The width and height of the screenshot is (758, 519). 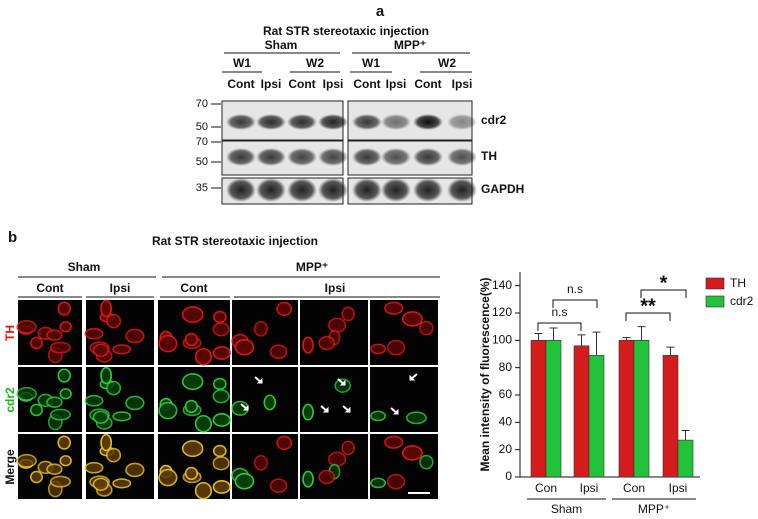 What do you see at coordinates (120, 288) in the screenshot?
I see `column-label: Ipsi` at bounding box center [120, 288].